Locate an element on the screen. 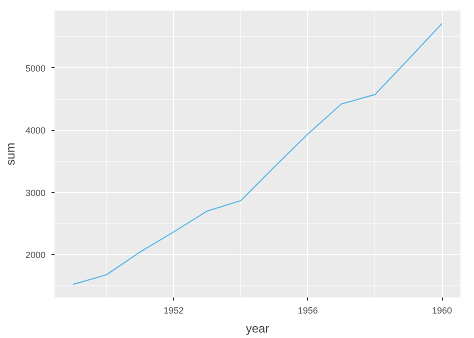  y-tick-label: 5000 is located at coordinates (35, 68).